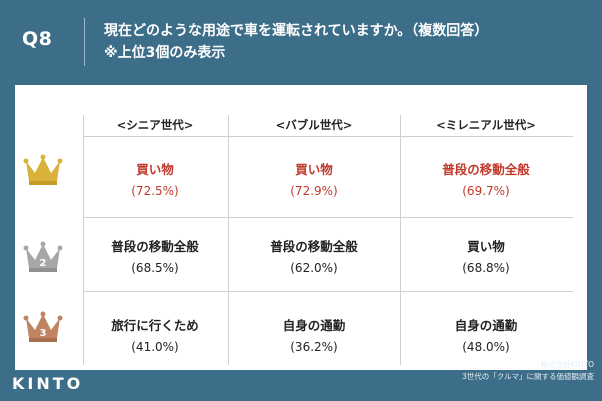 Image resolution: width=602 pixels, height=401 pixels. I want to click on question-title-line1: 現在どのような用途で車を運転されていますか。（複数回答）, so click(296, 31).